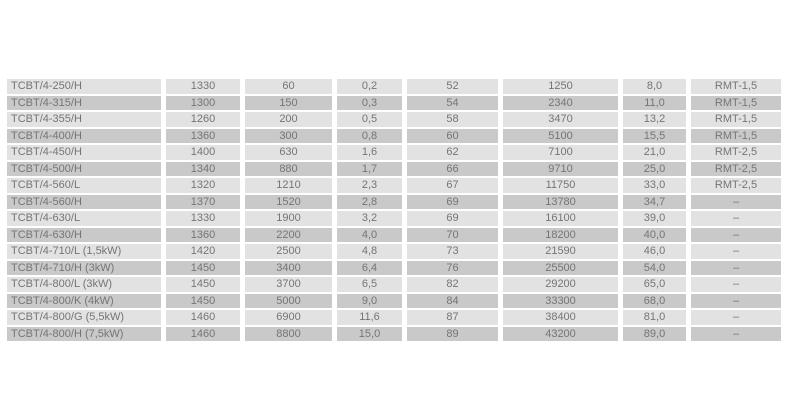 This screenshot has width=800, height=400. Describe the element at coordinates (288, 317) in the screenshot. I see `value-cell: 6900` at that location.